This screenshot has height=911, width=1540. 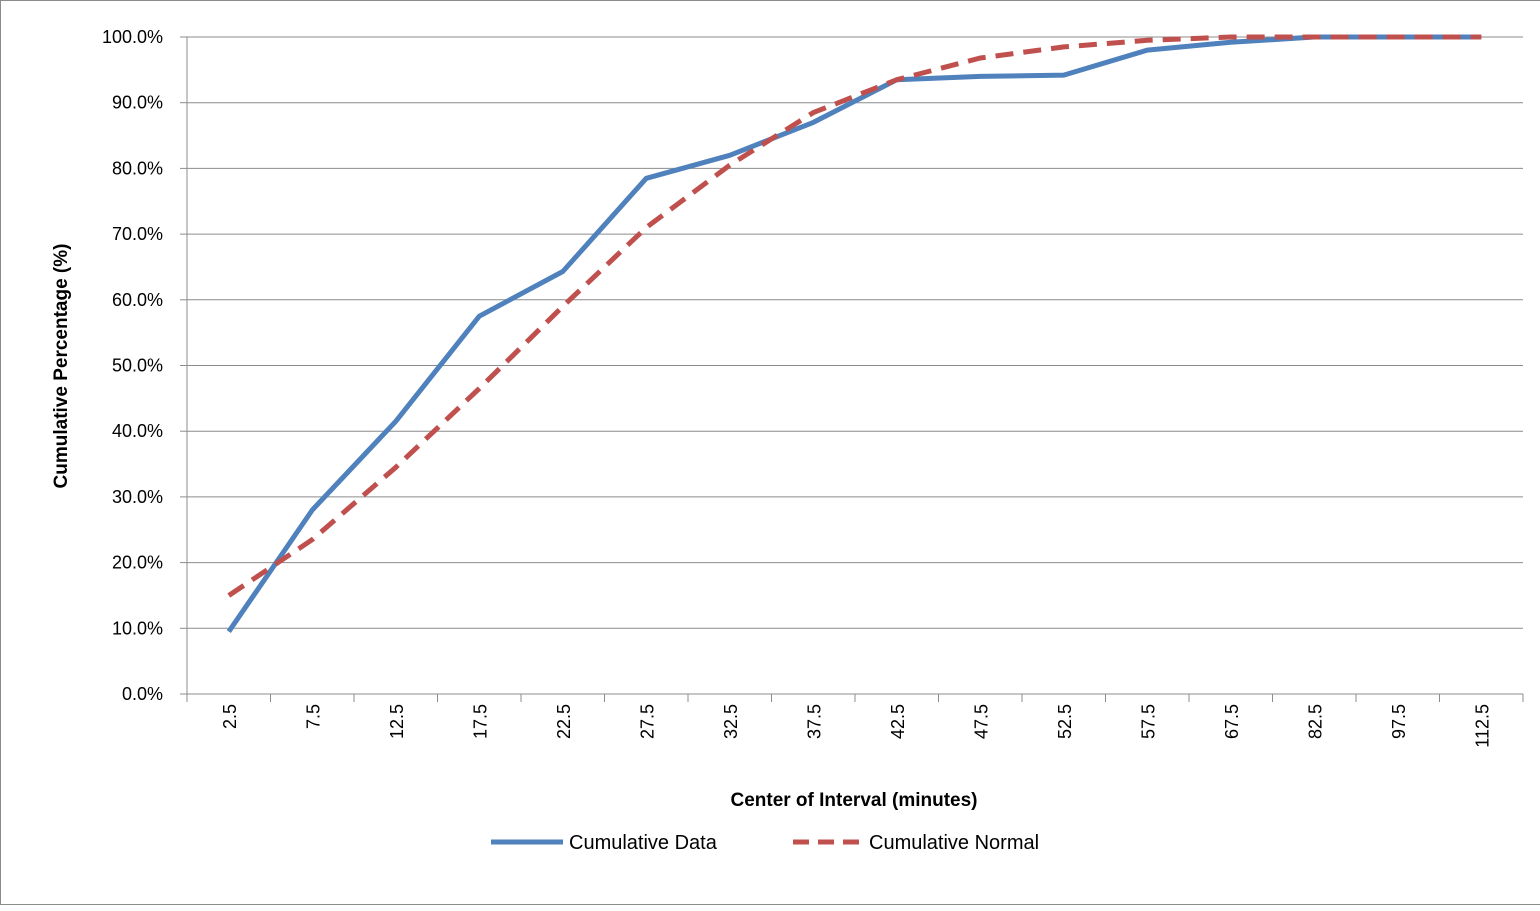 What do you see at coordinates (480, 721) in the screenshot?
I see `x-tick-label: 17.5` at bounding box center [480, 721].